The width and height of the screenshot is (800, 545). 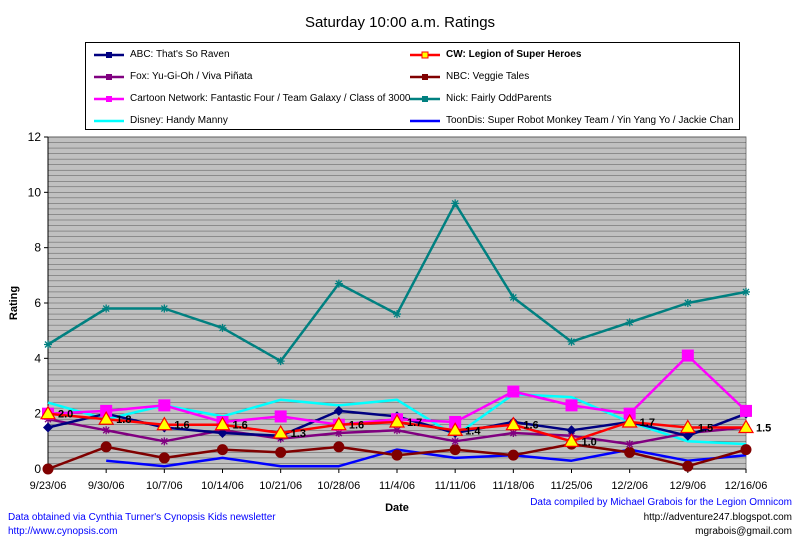 I want to click on x-tick-label: 9/23/06, so click(x=48, y=486).